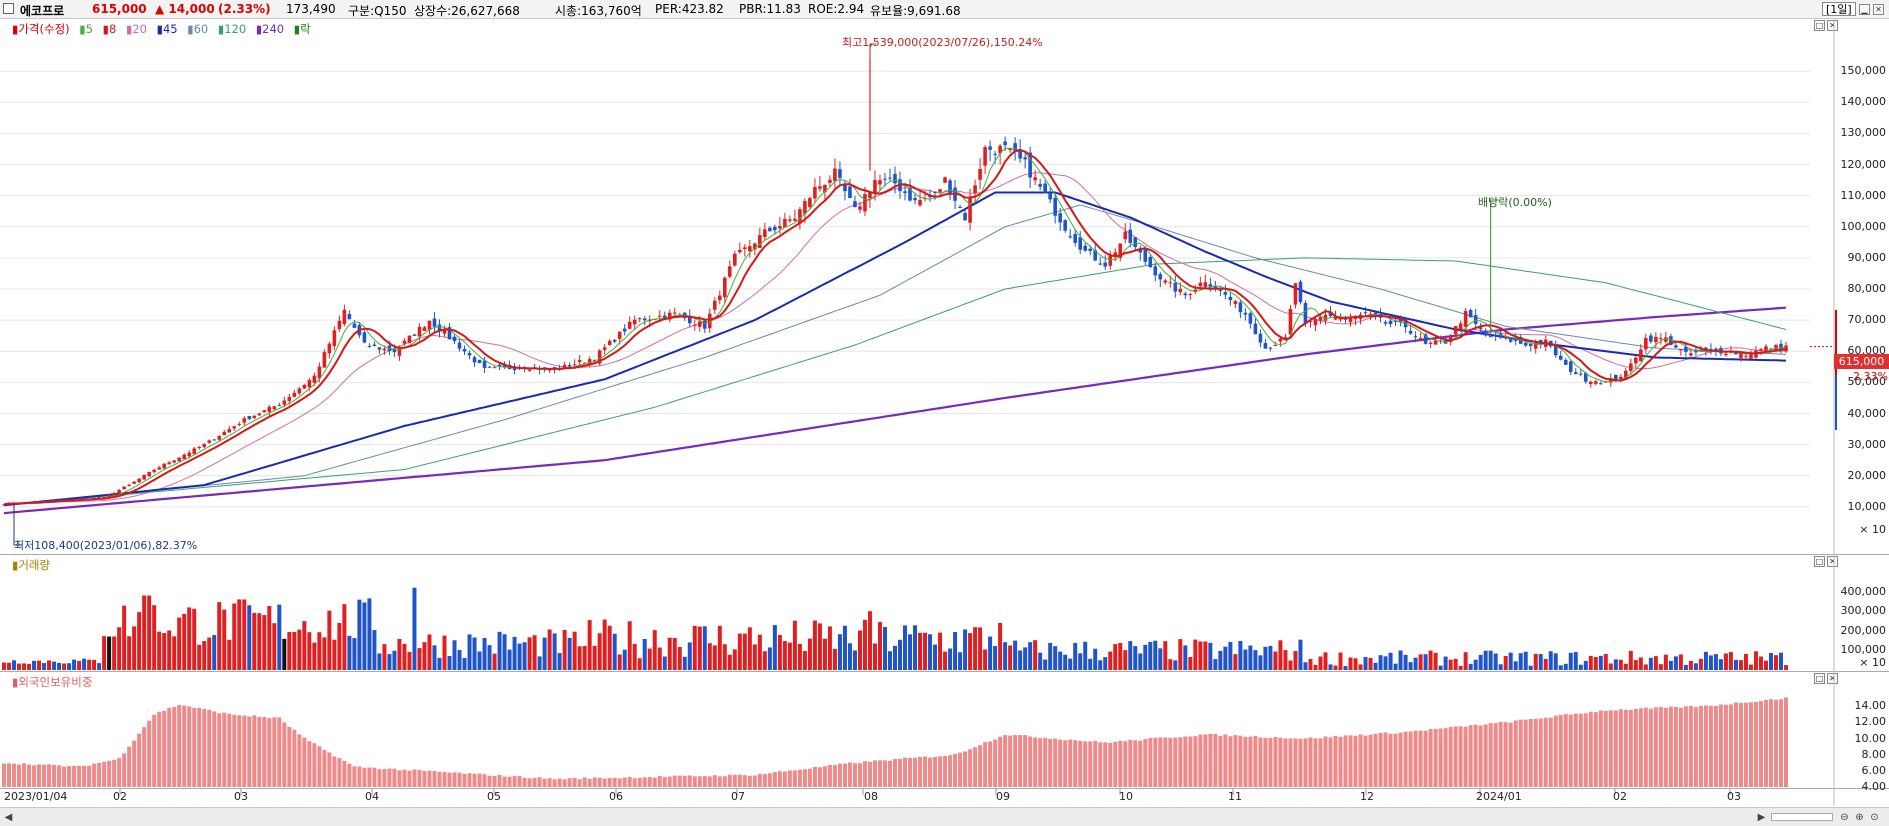  I want to click on period-button: [1일], so click(1839, 9).